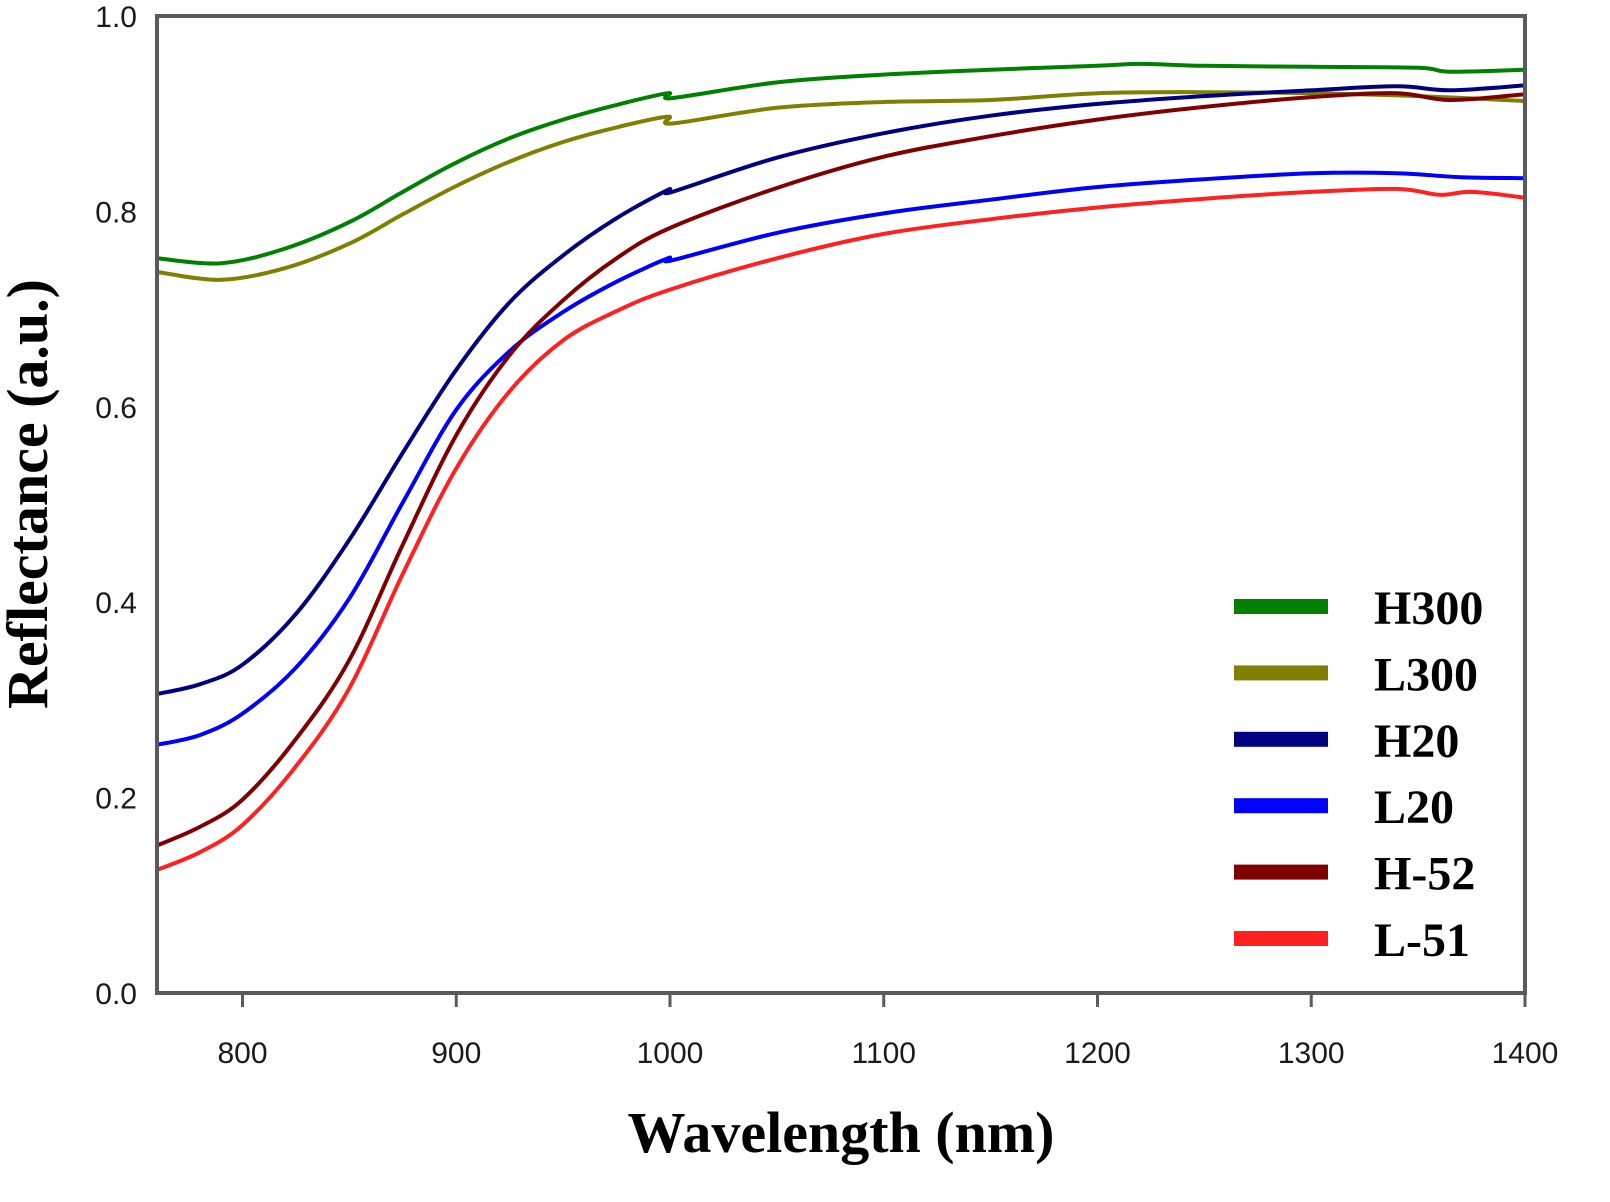 The height and width of the screenshot is (1202, 1610). Describe the element at coordinates (1356, 674) in the screenshot. I see `legend-item-l300: L300` at that location.